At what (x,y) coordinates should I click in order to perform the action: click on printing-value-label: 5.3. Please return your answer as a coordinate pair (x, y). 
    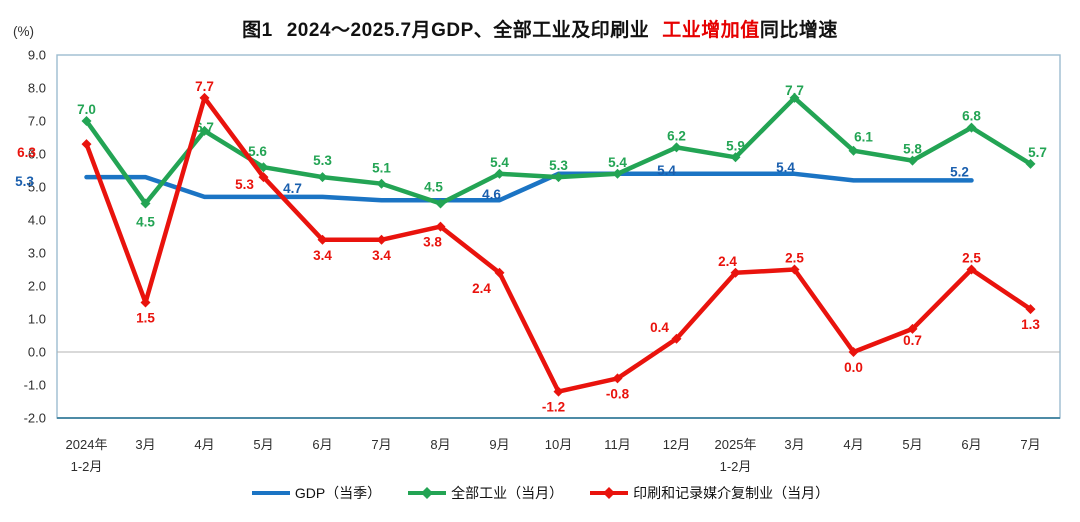
    Looking at the image, I should click on (244, 184).